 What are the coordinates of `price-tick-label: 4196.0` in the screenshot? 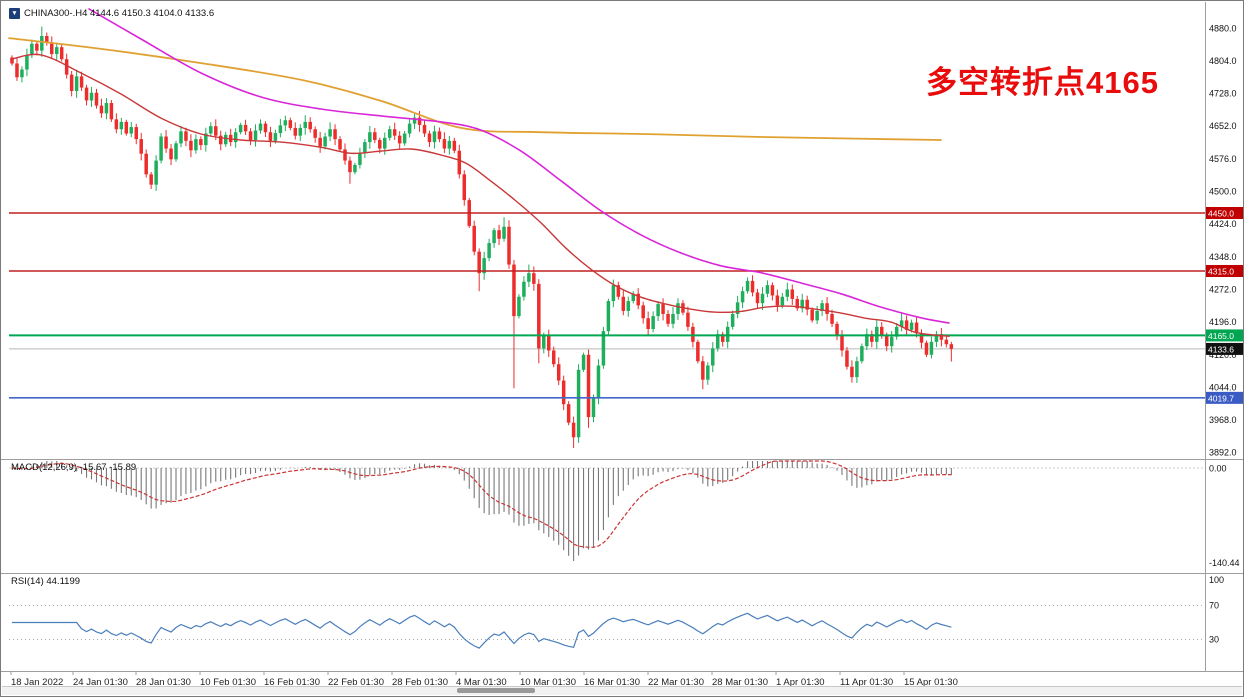 It's located at (1223, 322).